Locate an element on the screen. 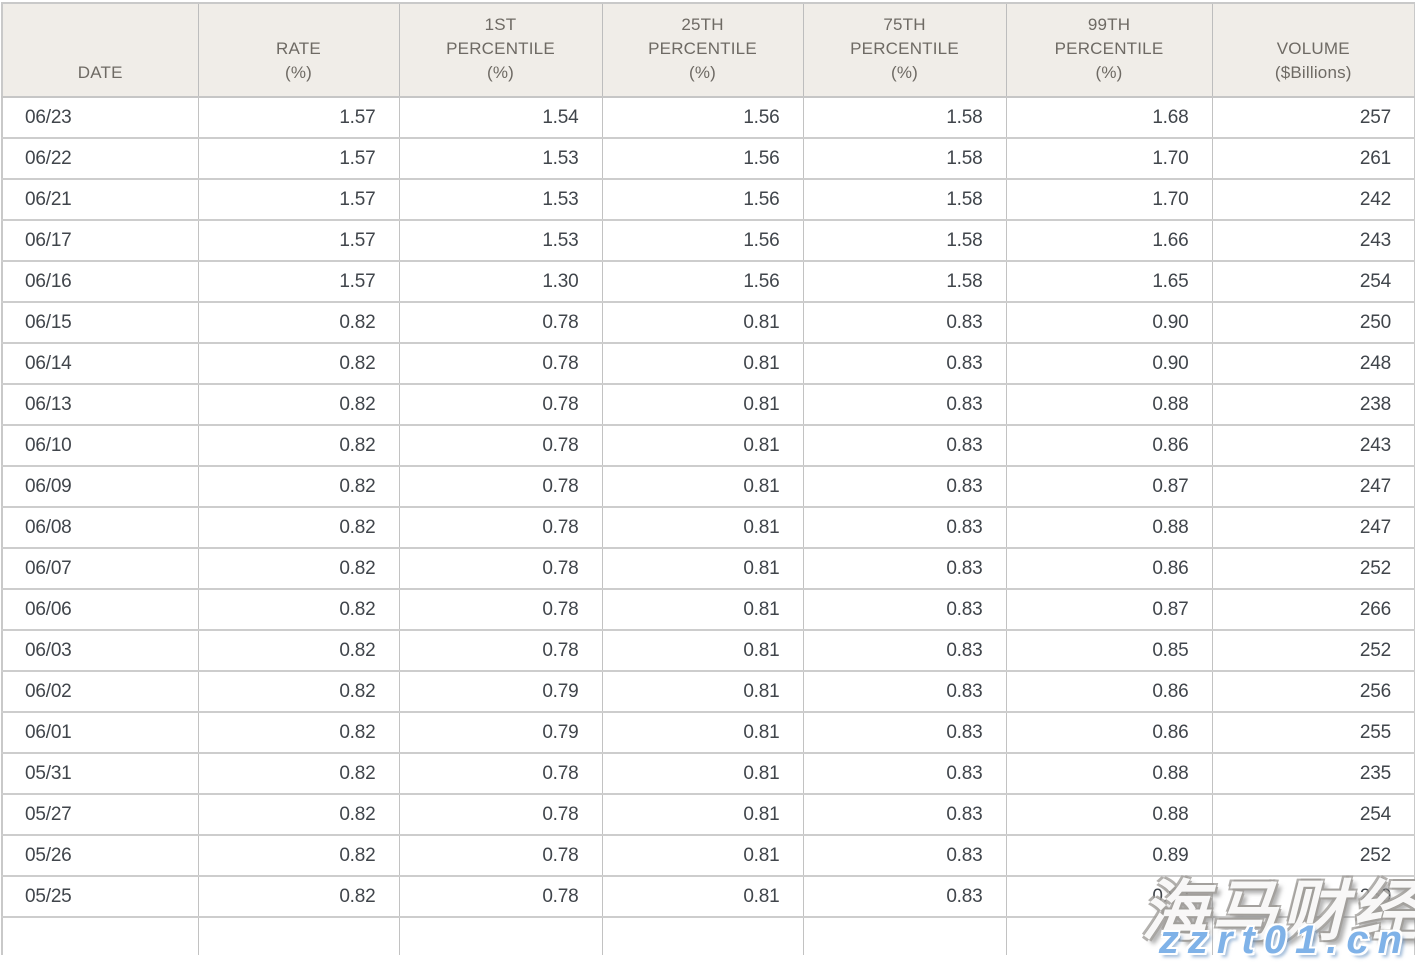 The width and height of the screenshot is (1415, 967). cell-p25-empty is located at coordinates (702, 936).